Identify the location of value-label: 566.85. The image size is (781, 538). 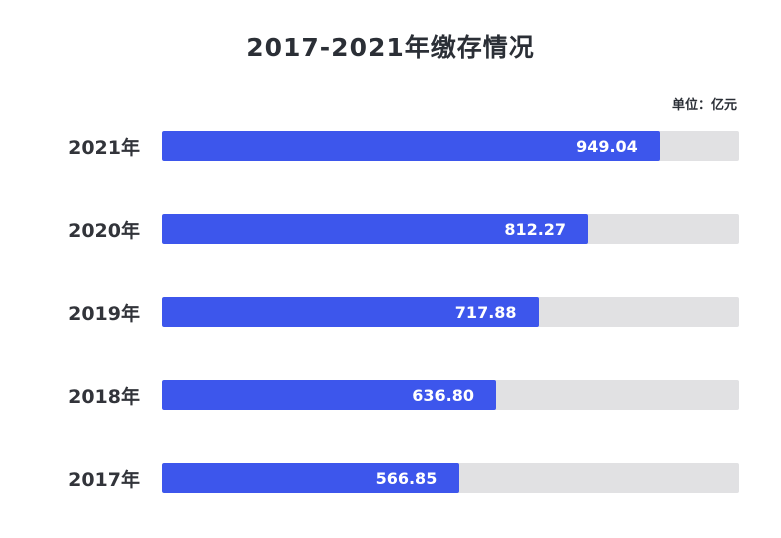
(406, 478).